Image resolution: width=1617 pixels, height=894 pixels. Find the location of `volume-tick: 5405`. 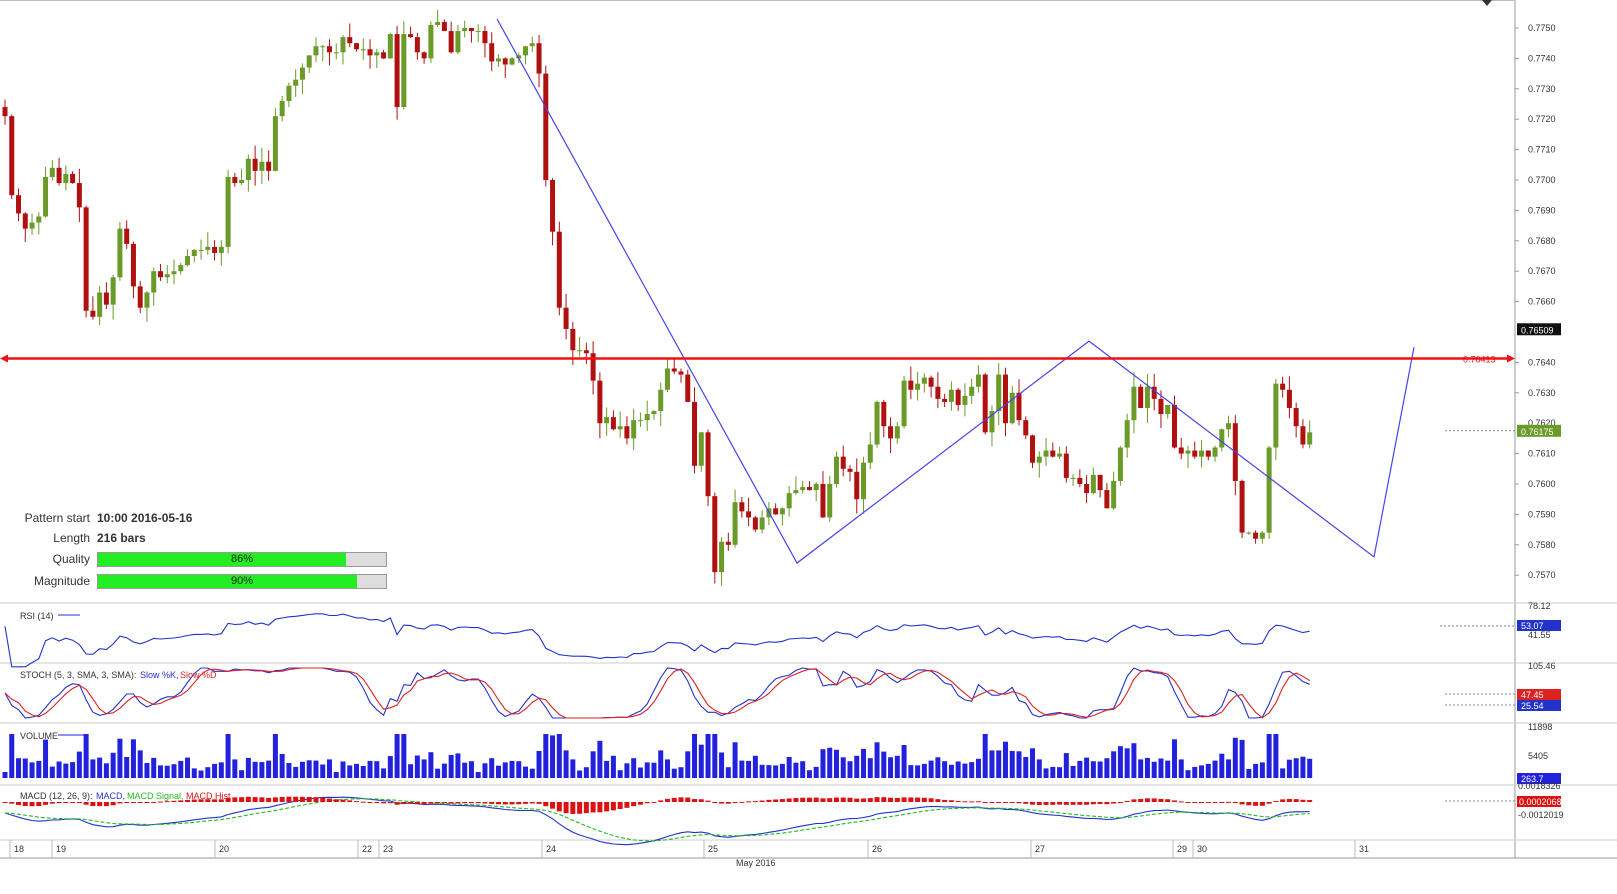

volume-tick: 5405 is located at coordinates (1538, 756).